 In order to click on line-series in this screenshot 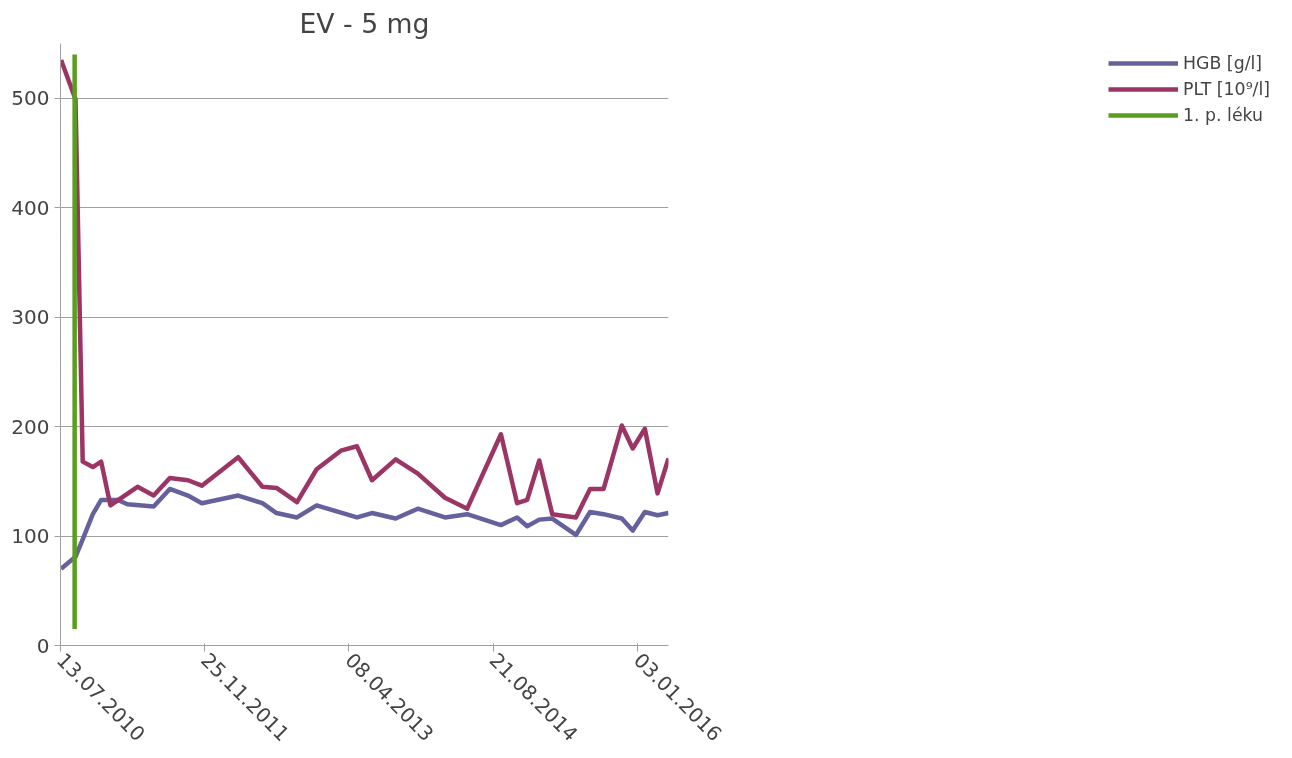, I will do `click(364, 529)`.